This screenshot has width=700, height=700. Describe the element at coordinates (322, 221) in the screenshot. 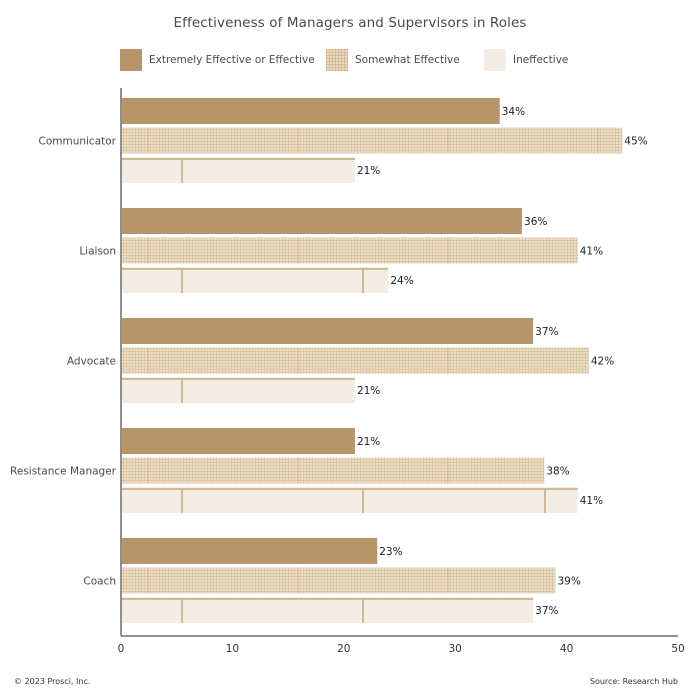

I see `bar-liaison-extremely-effective-or-effective` at that location.